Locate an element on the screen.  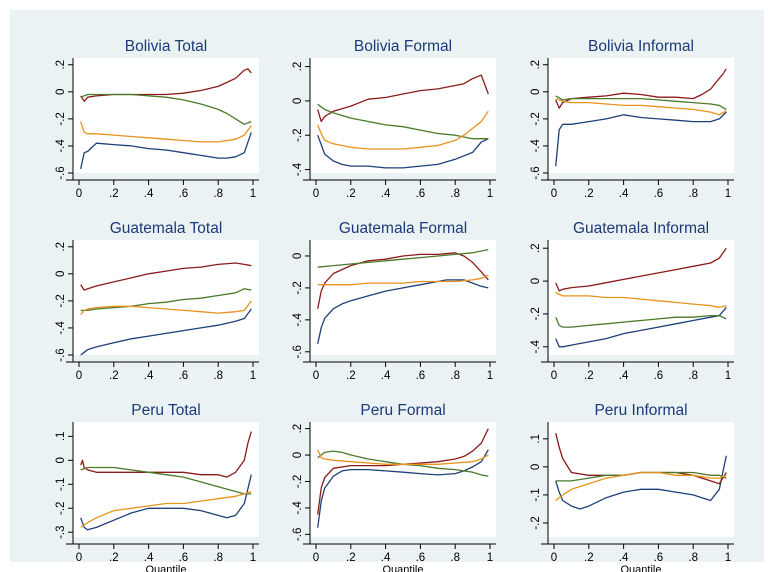
panel-6-series-4-line is located at coordinates (641, 300).